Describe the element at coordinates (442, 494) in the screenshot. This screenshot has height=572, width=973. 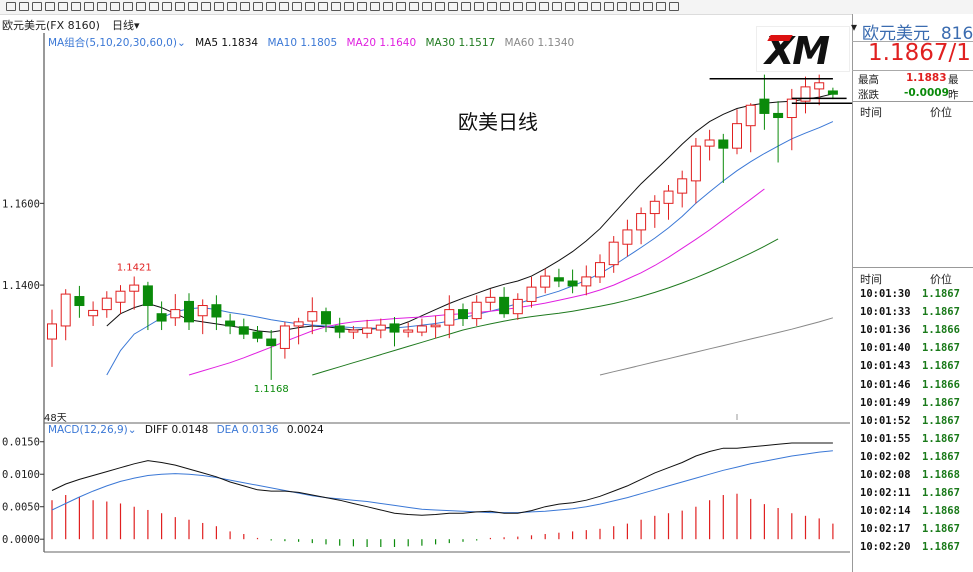
I see `macd-panel` at that location.